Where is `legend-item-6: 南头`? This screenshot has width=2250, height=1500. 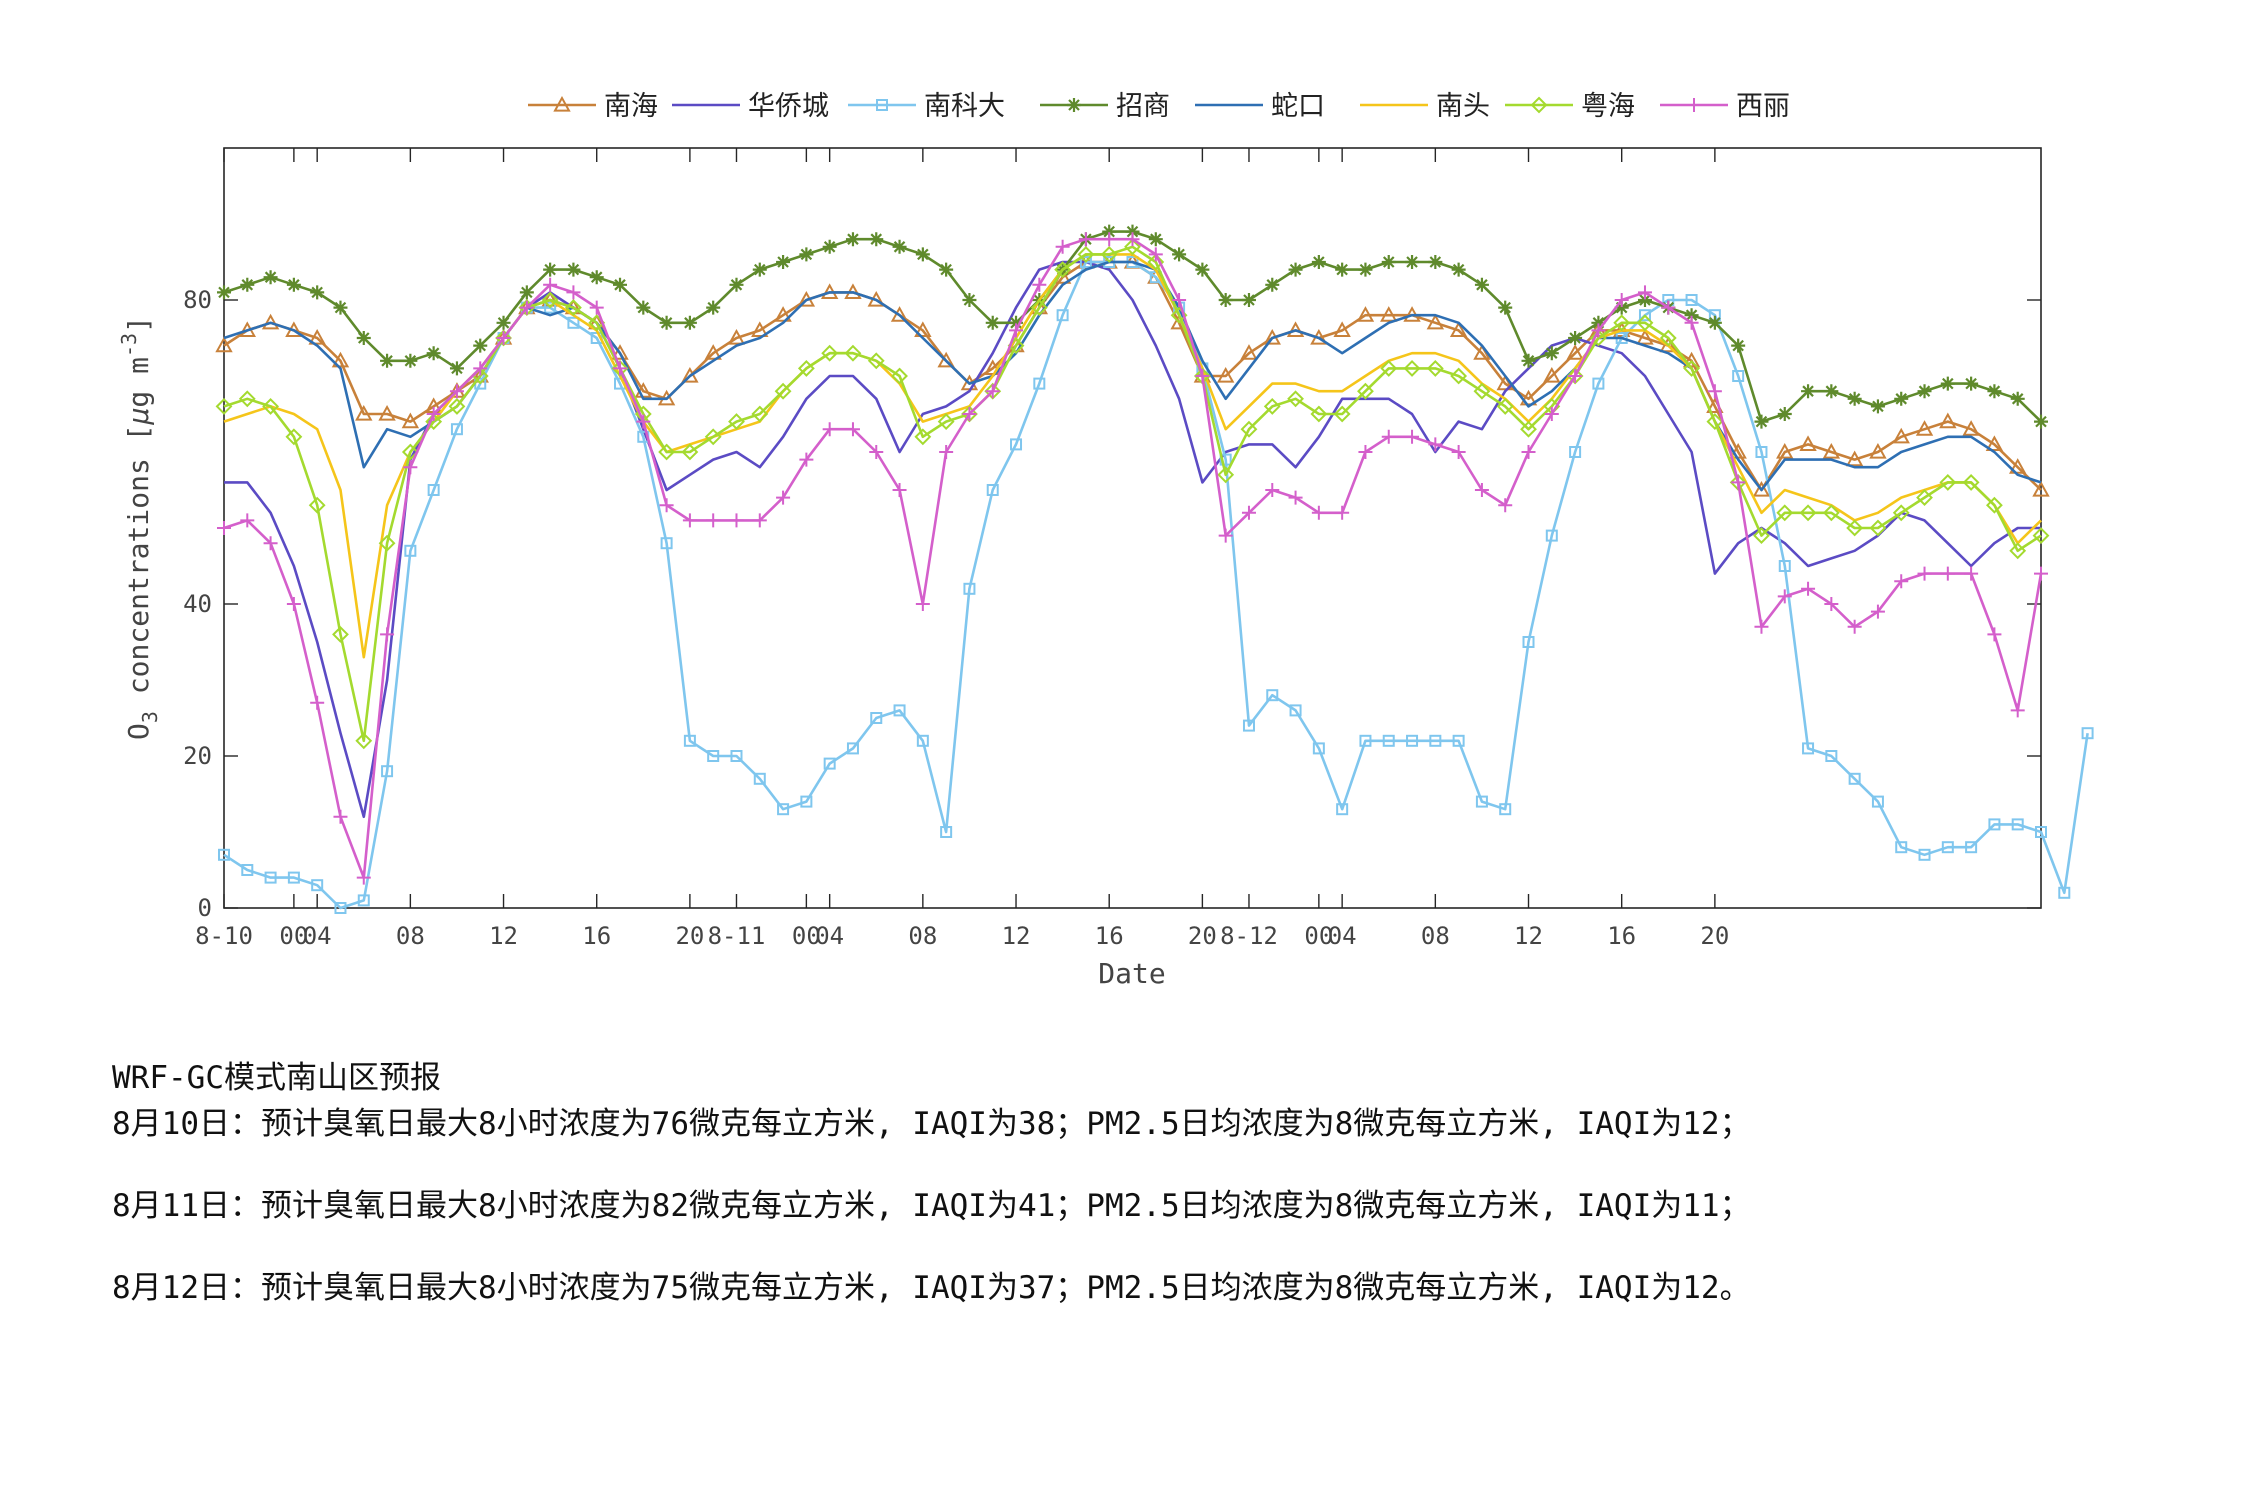 legend-item-6: 南头 is located at coordinates (1425, 106).